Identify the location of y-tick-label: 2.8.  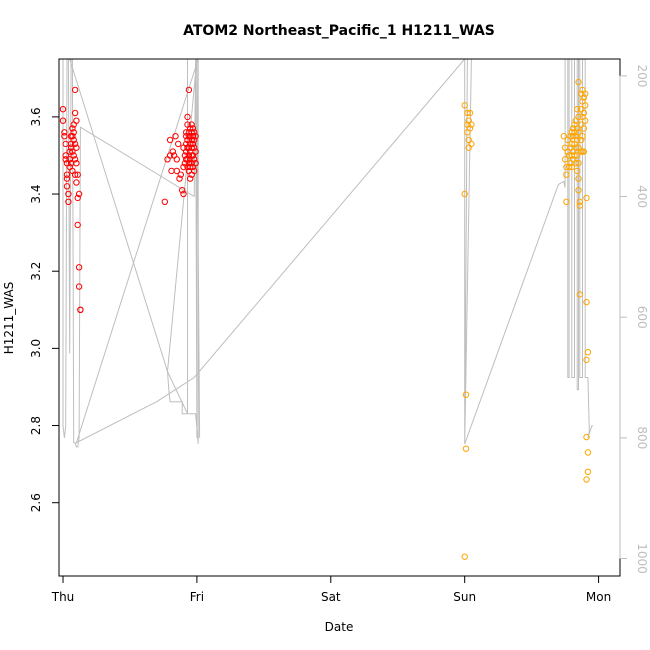
(36, 425).